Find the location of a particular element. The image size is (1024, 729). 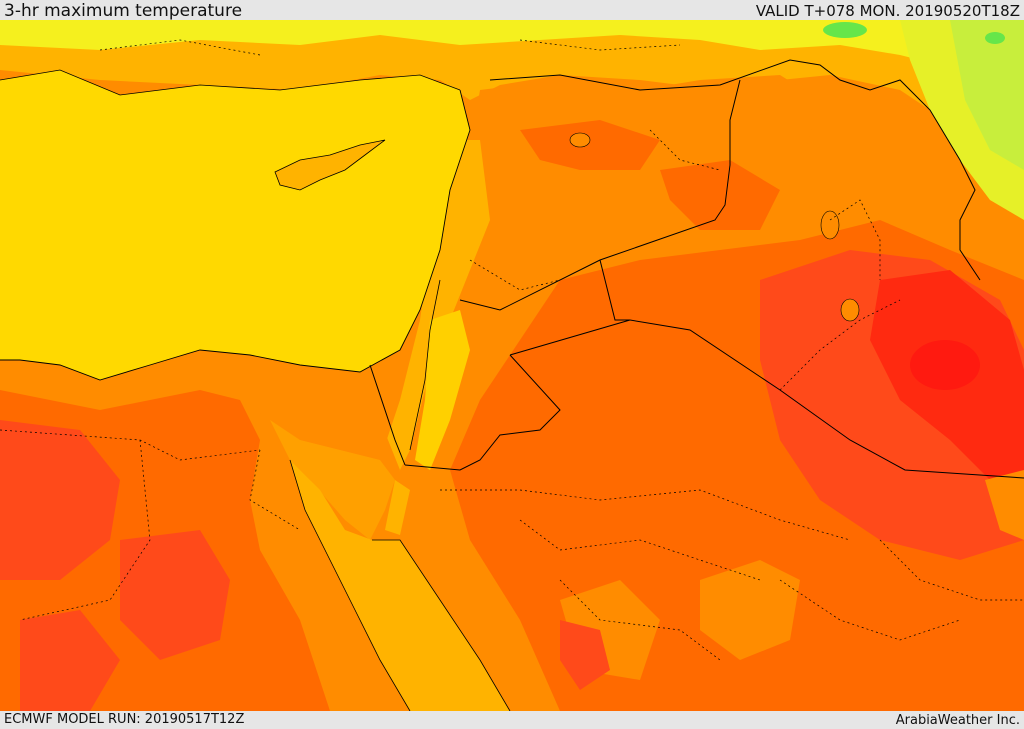

cold-spot-northeast is located at coordinates (995, 38).